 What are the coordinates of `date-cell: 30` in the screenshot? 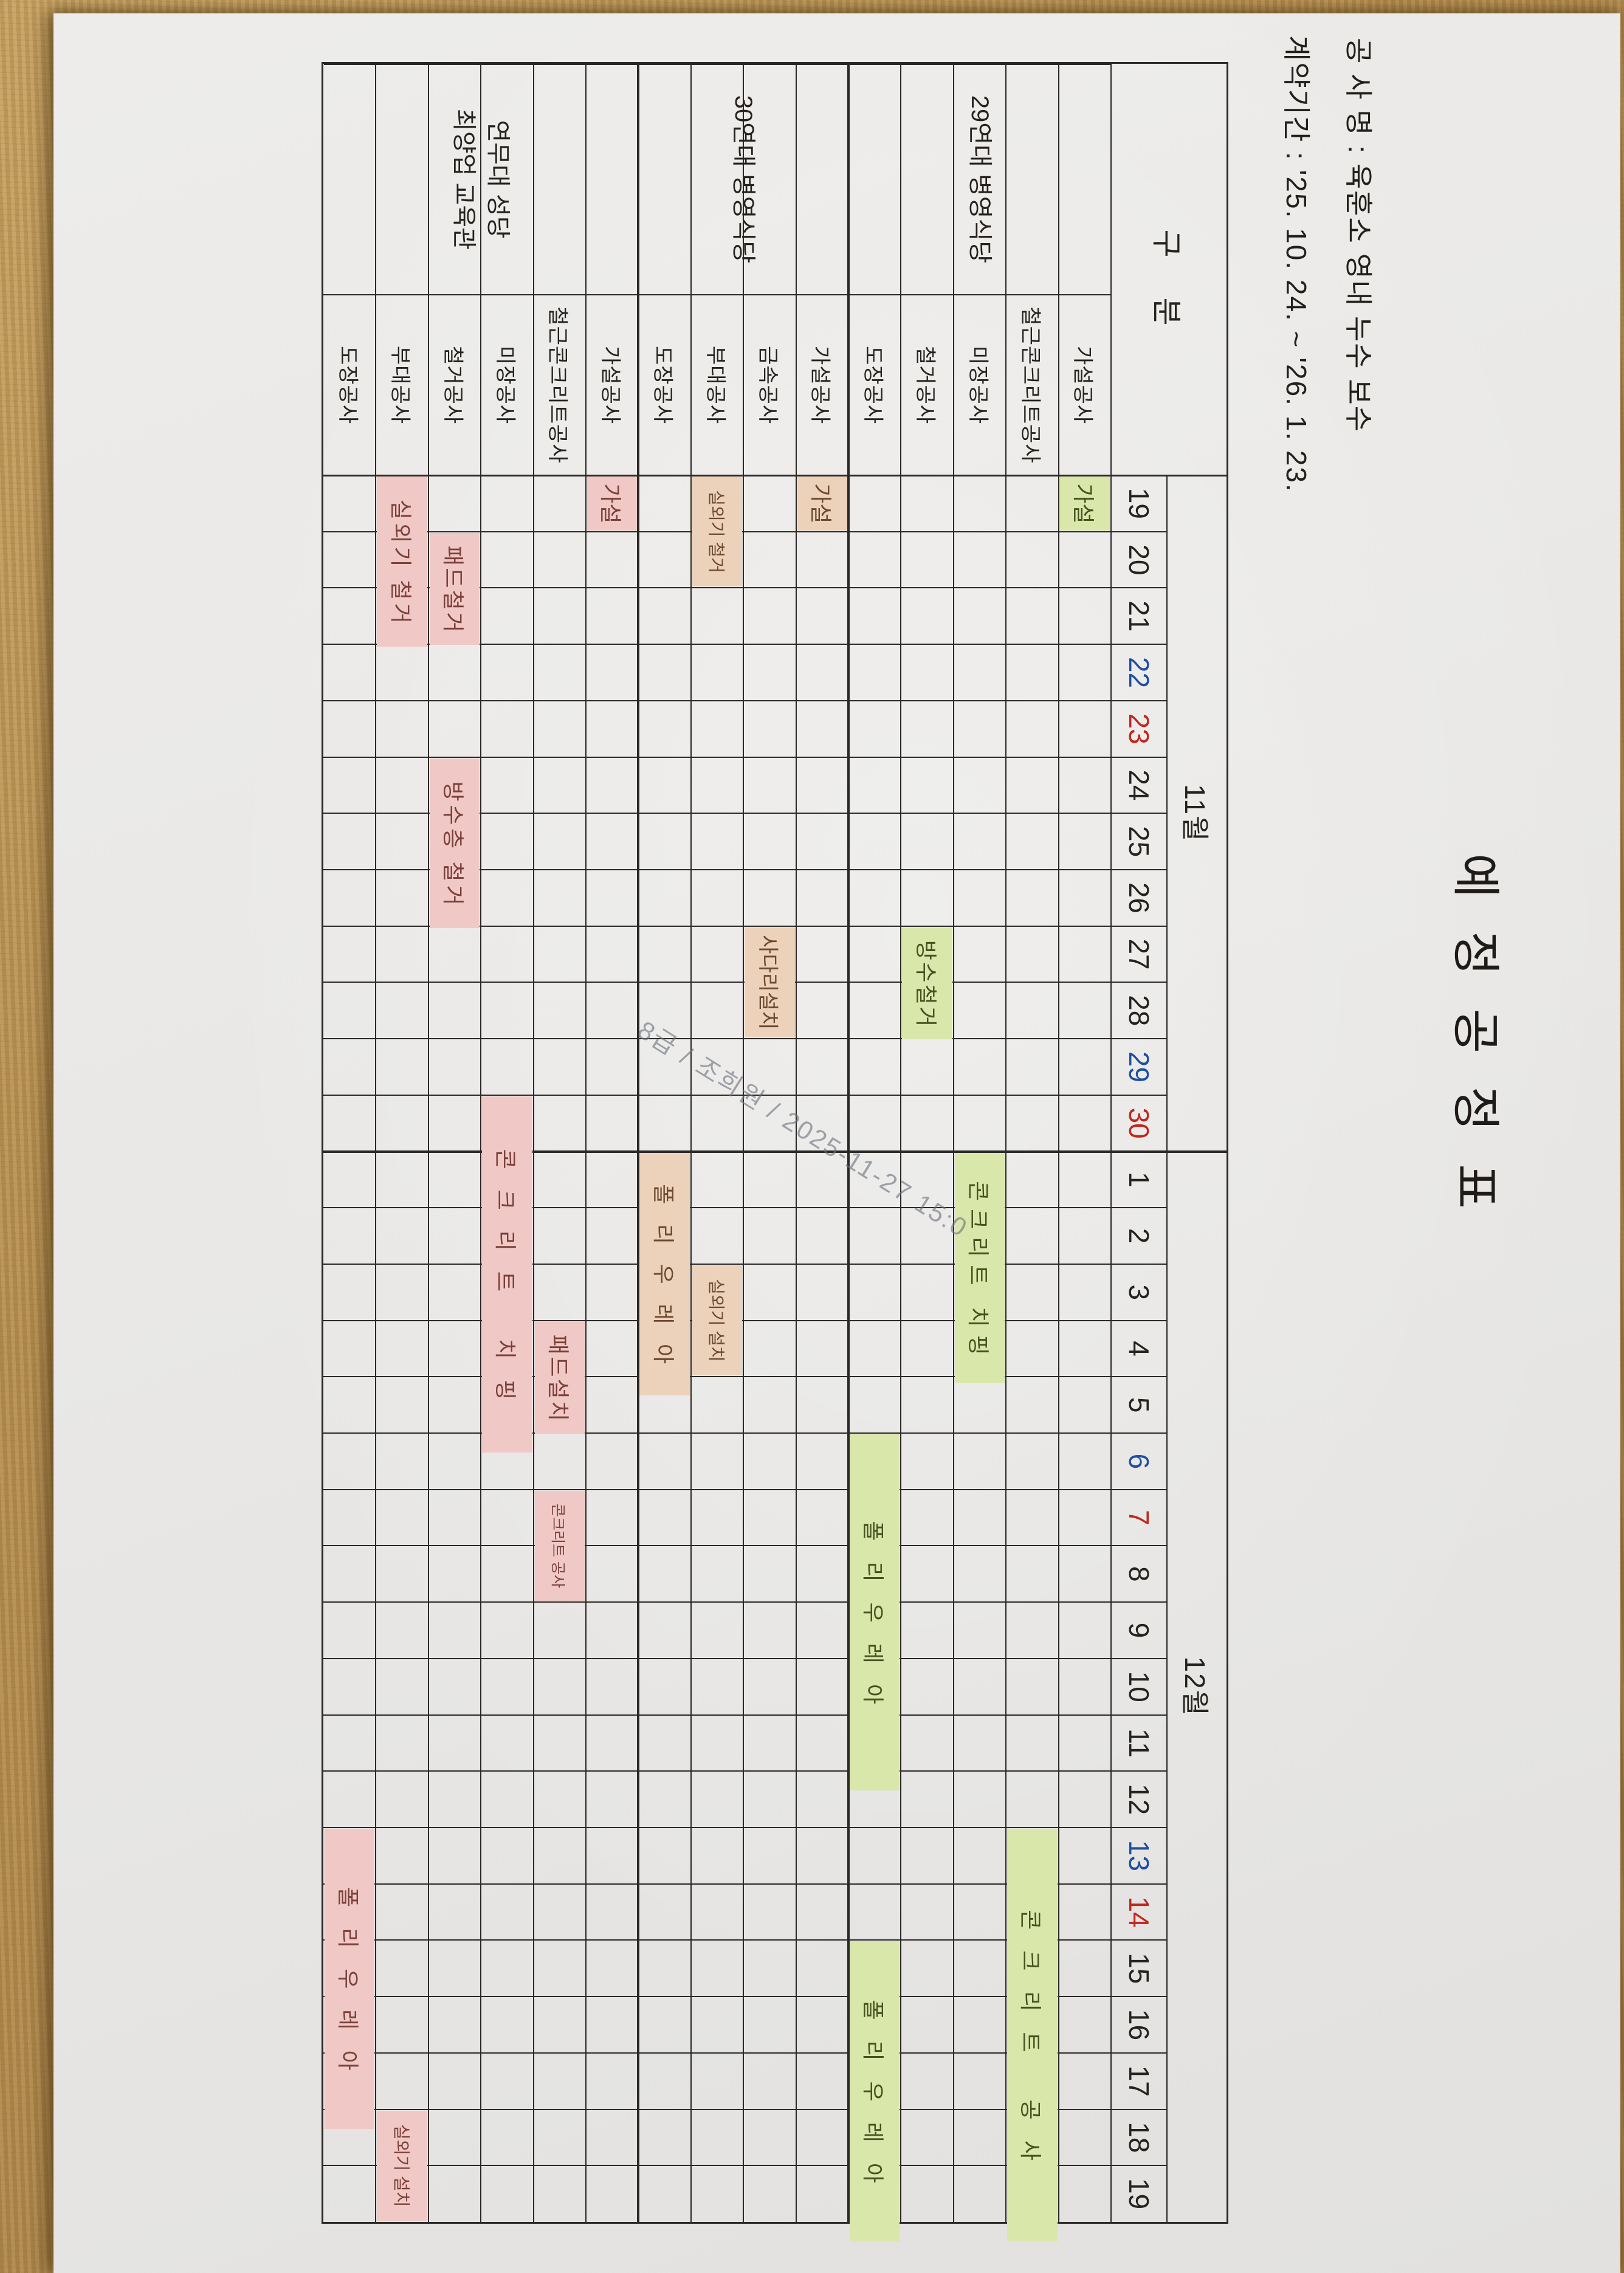 It's located at (1139, 1123).